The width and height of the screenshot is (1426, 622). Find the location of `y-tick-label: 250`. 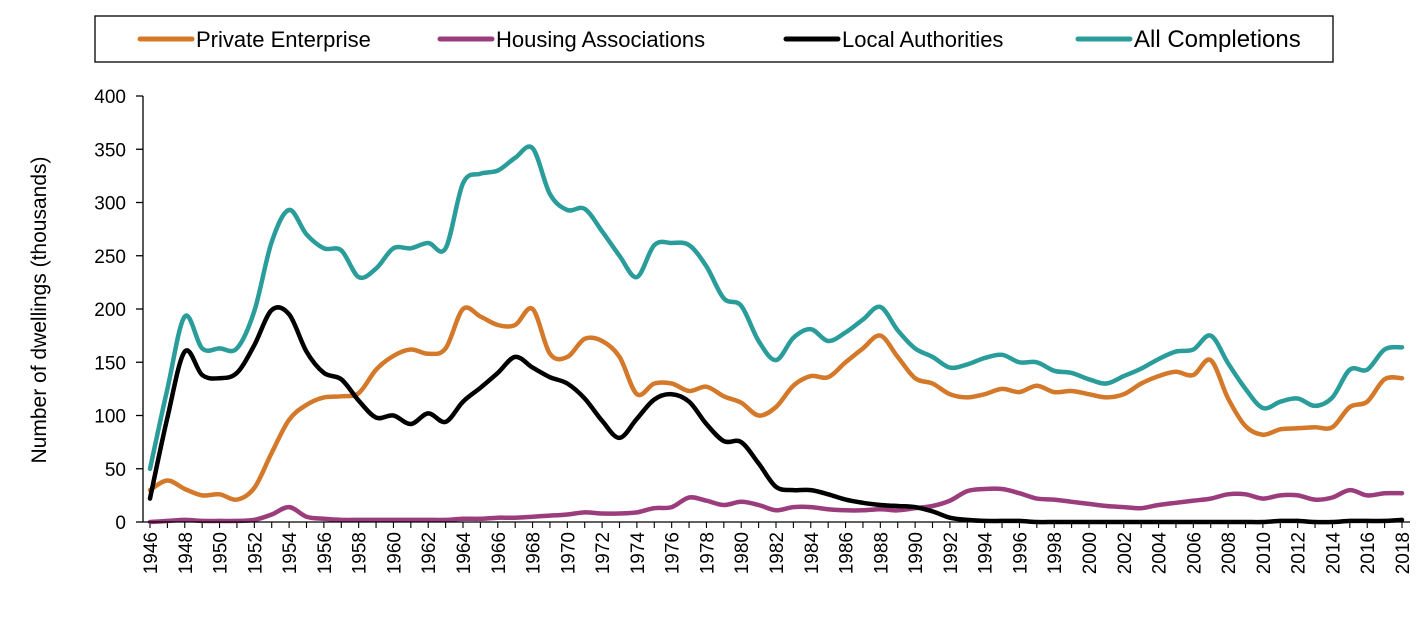

y-tick-label: 250 is located at coordinates (110, 257).